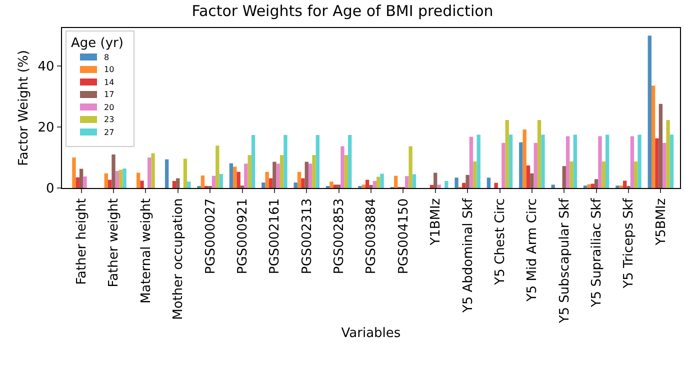  I want to click on legend-label: 23, so click(109, 119).